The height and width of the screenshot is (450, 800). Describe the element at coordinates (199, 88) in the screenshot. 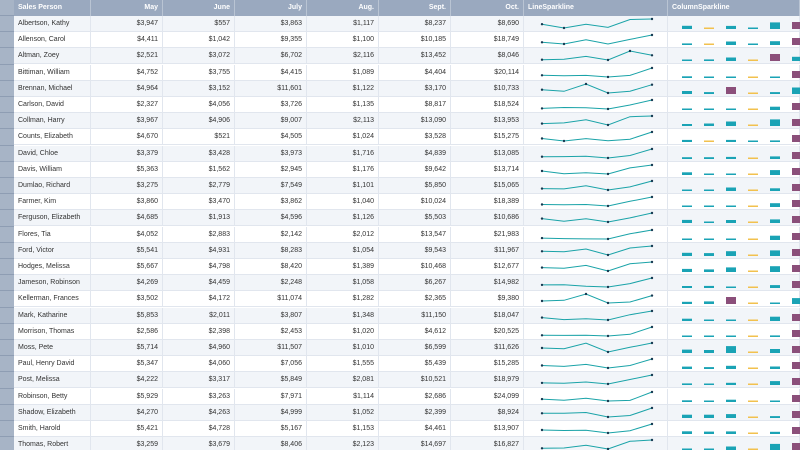

I see `value-cell-june: $3,152` at that location.